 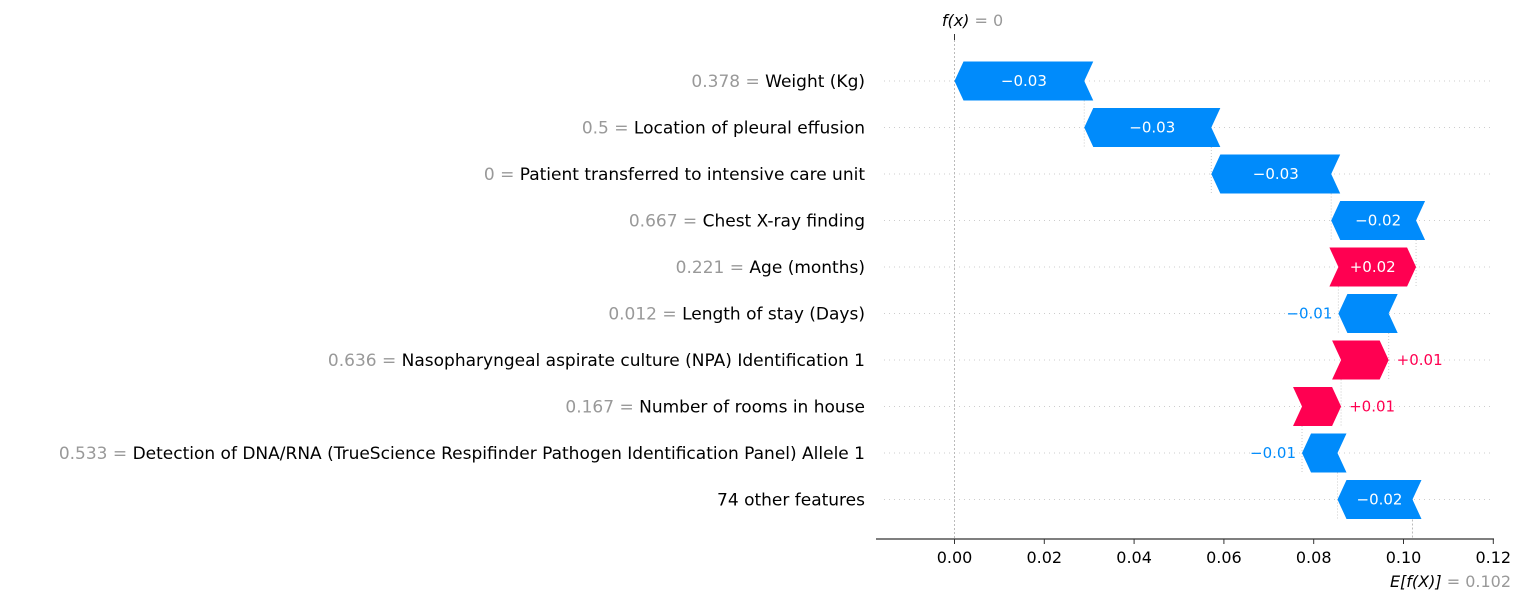 I want to click on feature-value: 0.012 =, so click(x=645, y=315).